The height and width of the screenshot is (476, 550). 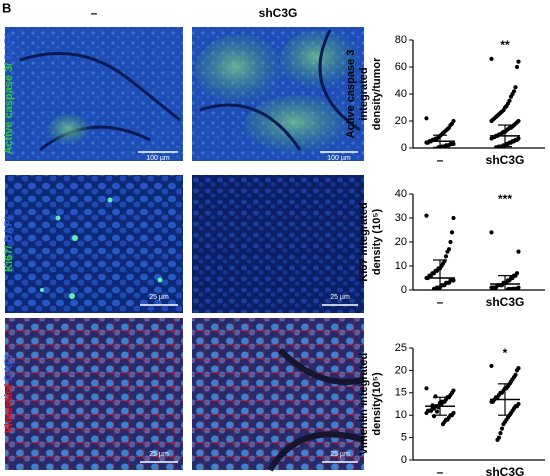 What do you see at coordinates (351, 94) in the screenshot?
I see `y-axis-label: Active caspase 3` at bounding box center [351, 94].